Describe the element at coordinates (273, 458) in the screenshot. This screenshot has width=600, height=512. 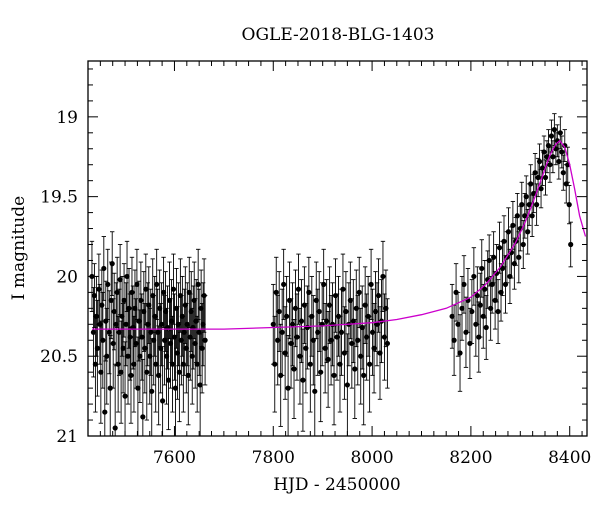
I see `x-tick-label: 7800` at that location.